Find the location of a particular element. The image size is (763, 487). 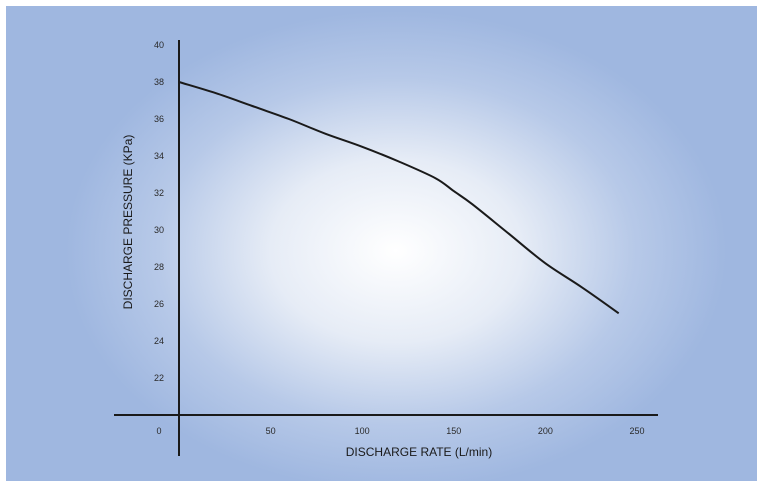

y-tick-label: 38 is located at coordinates (159, 82).